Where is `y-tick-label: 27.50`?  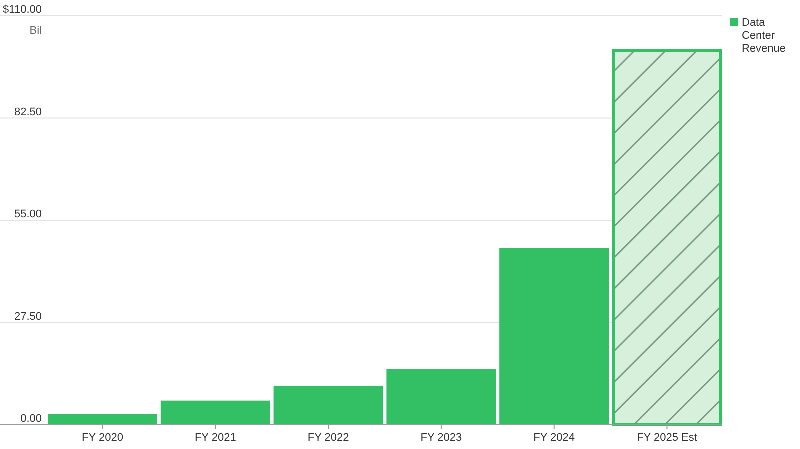
y-tick-label: 27.50 is located at coordinates (28, 316).